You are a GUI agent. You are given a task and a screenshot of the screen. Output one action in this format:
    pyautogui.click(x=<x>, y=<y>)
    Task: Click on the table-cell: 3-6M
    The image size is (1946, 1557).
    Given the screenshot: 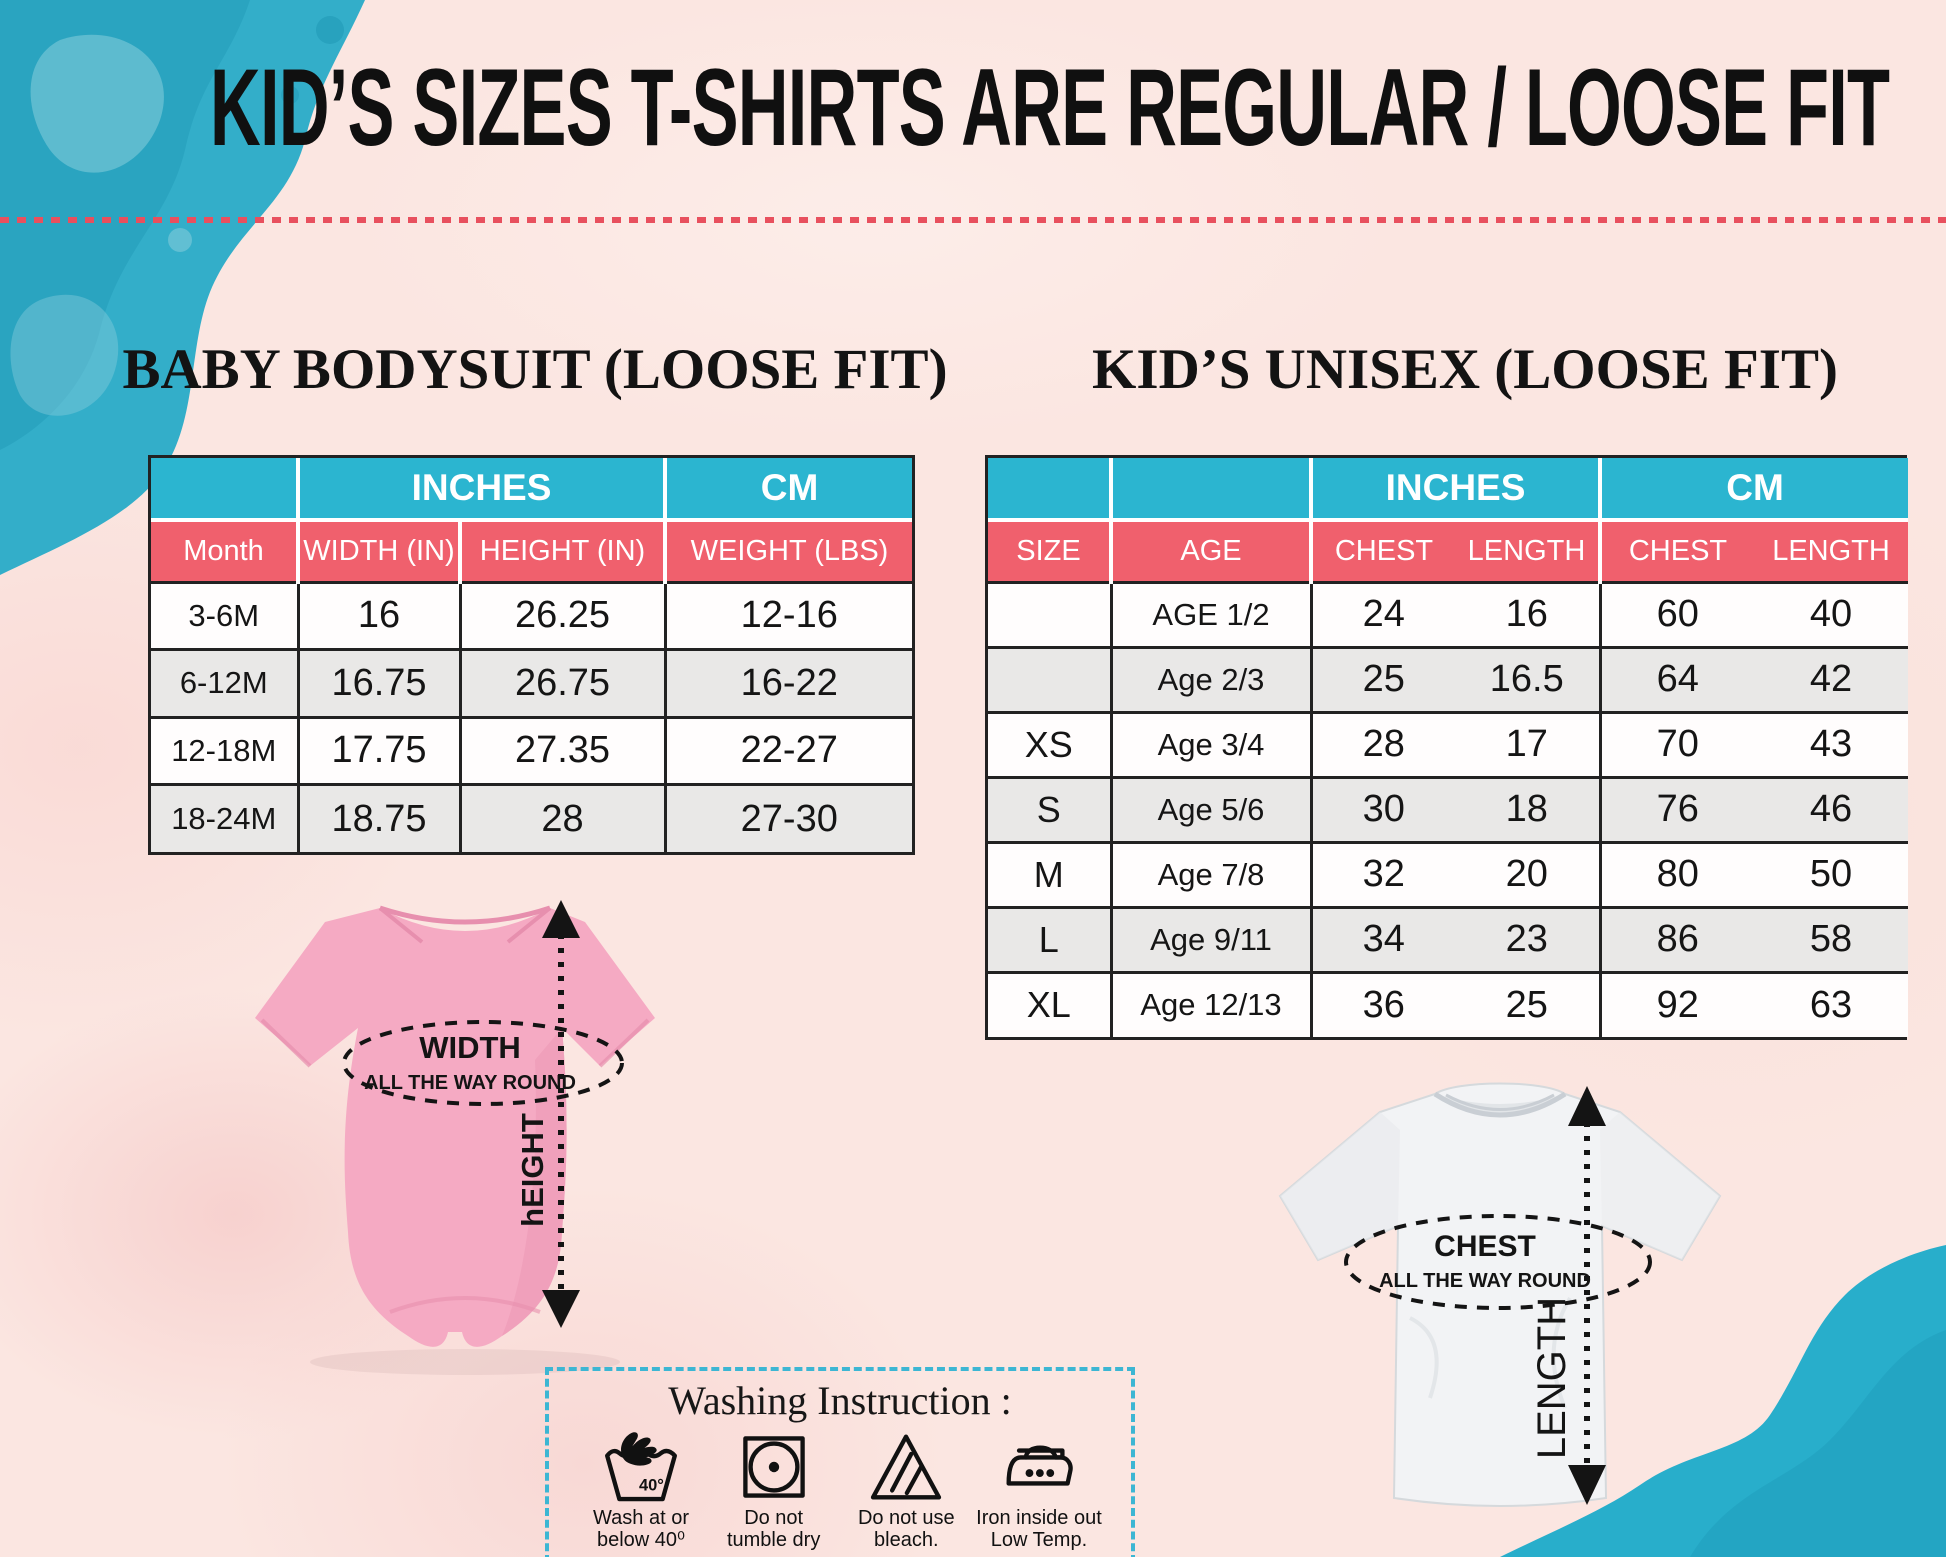 What is the action you would take?
    pyautogui.click(x=225, y=616)
    